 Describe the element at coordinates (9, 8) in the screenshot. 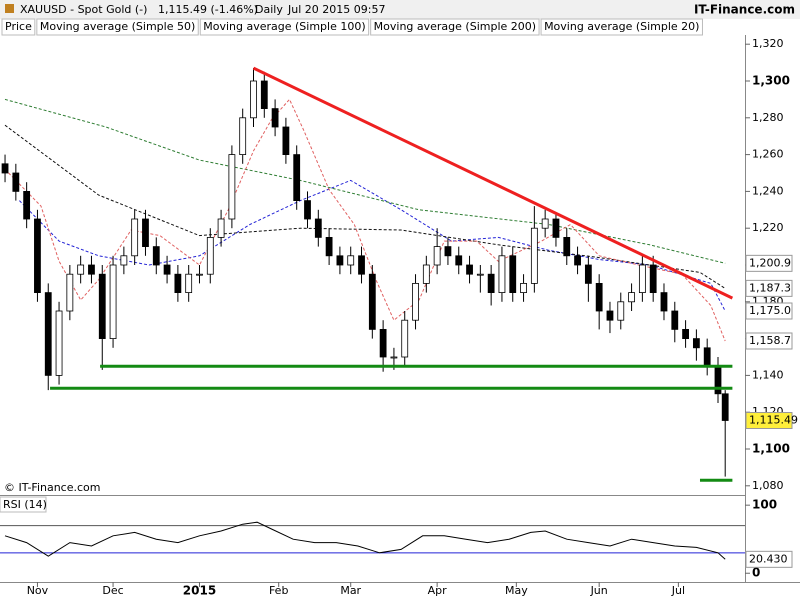

I see `icon` at that location.